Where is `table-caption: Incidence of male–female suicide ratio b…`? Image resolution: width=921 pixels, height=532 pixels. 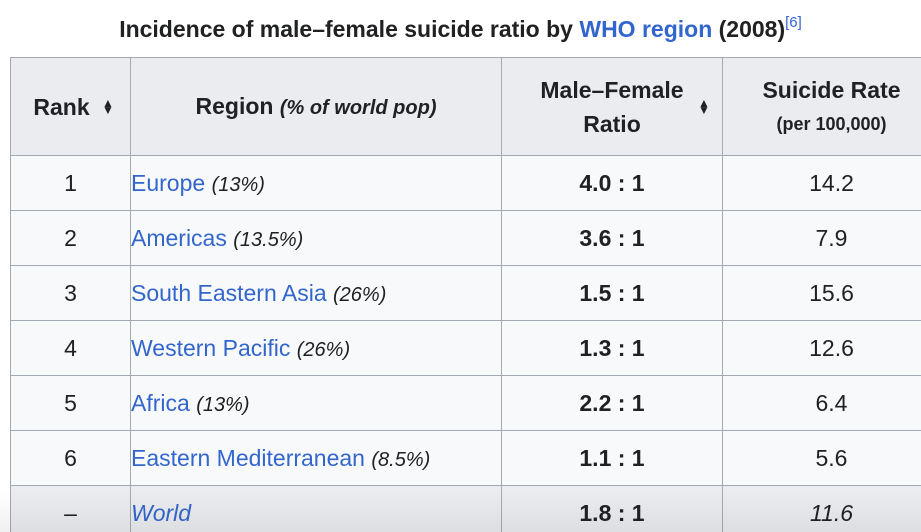 table-caption: Incidence of male–female suicide ratio b… is located at coordinates (460, 29).